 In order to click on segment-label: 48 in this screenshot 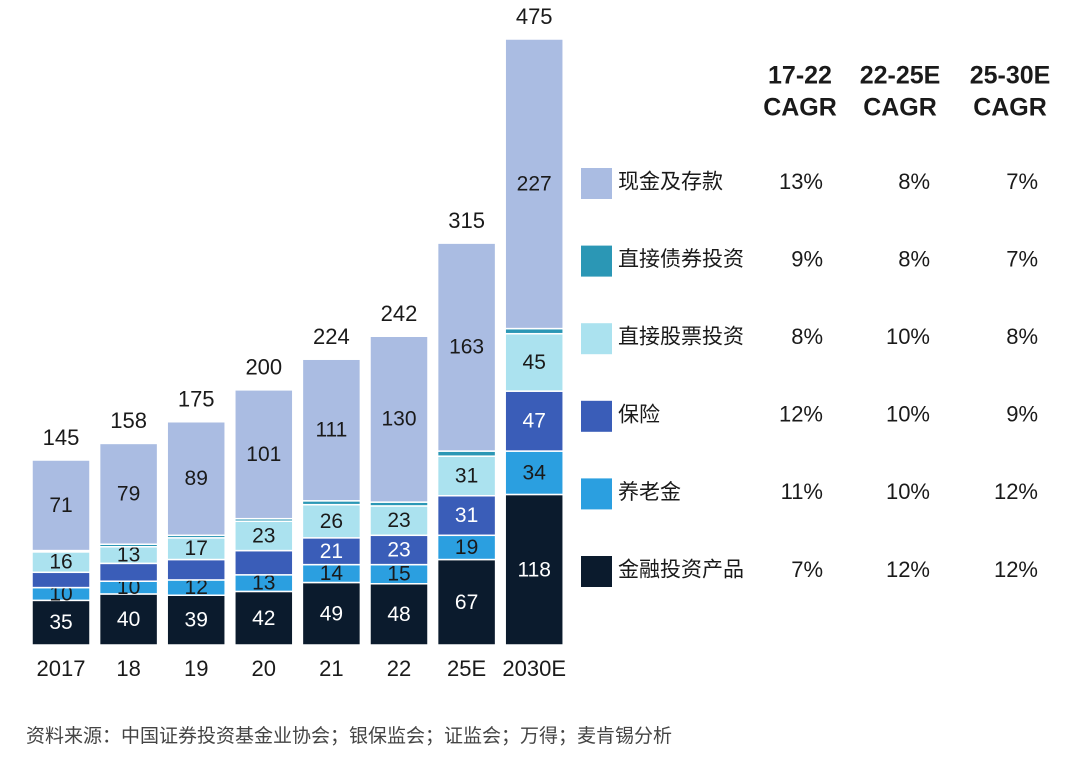, I will do `click(398, 614)`.